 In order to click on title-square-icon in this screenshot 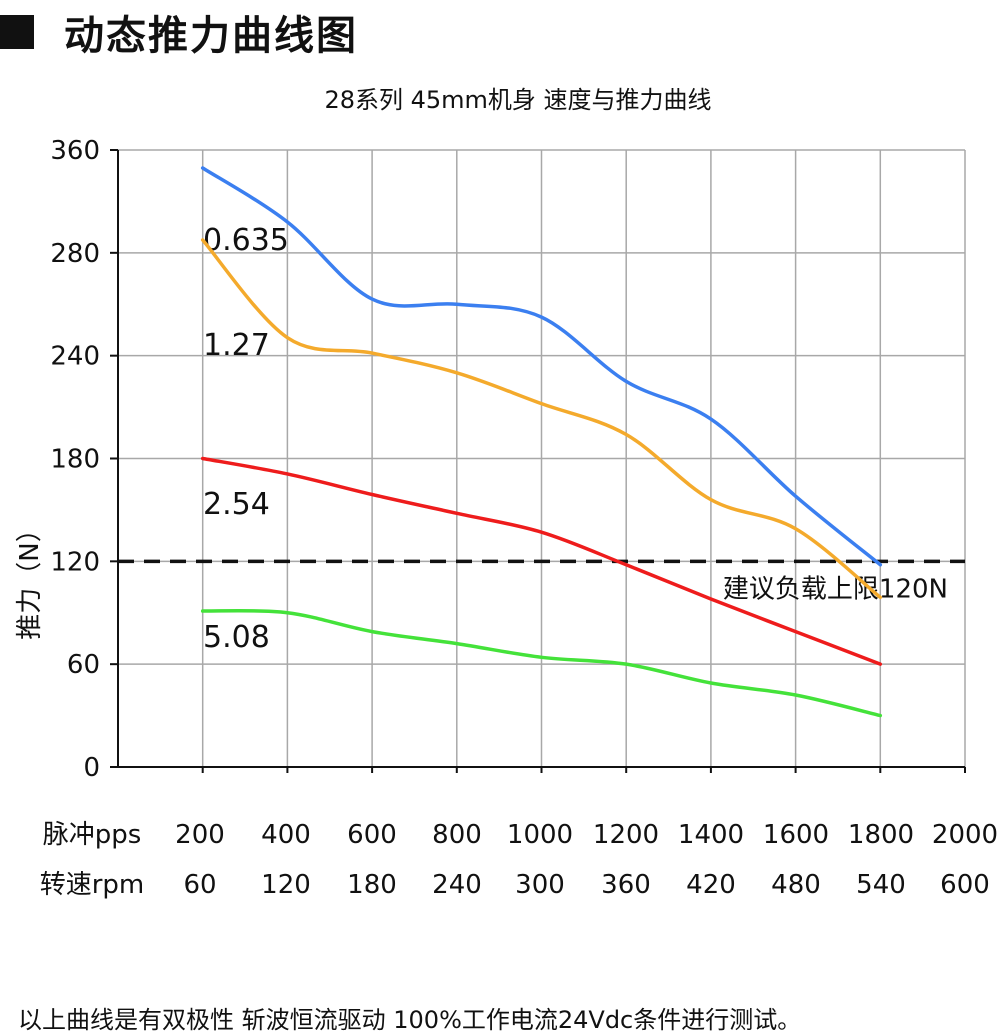, I will do `click(17, 32)`.